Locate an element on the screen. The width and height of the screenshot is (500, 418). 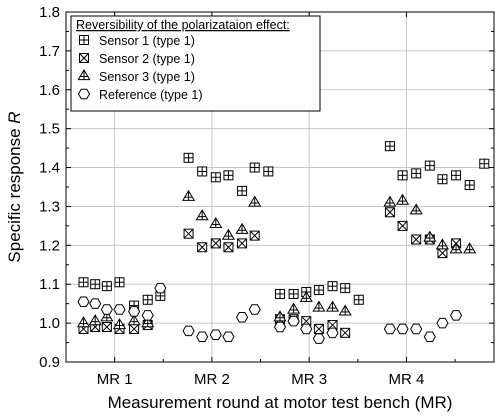
y-tick-label: 1.3 is located at coordinates (49, 206).